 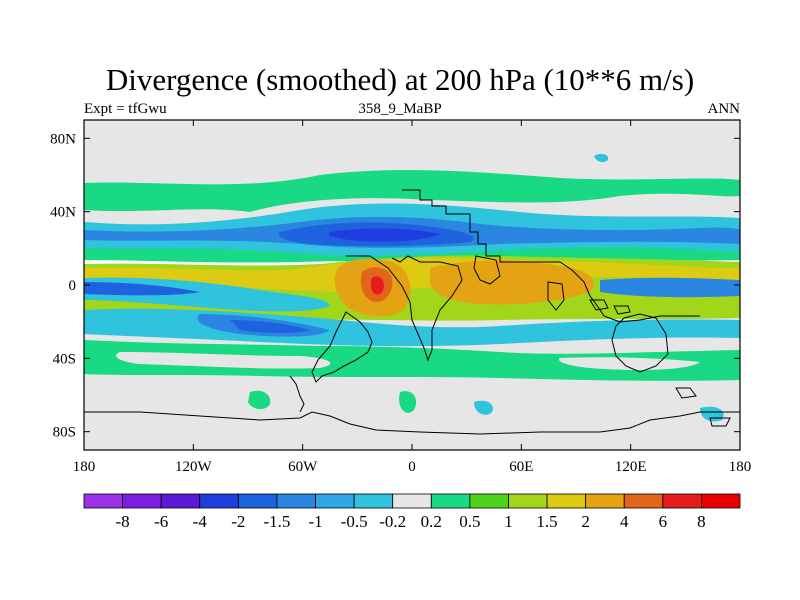 What do you see at coordinates (64, 433) in the screenshot?
I see `y-tick-label: 80S` at bounding box center [64, 433].